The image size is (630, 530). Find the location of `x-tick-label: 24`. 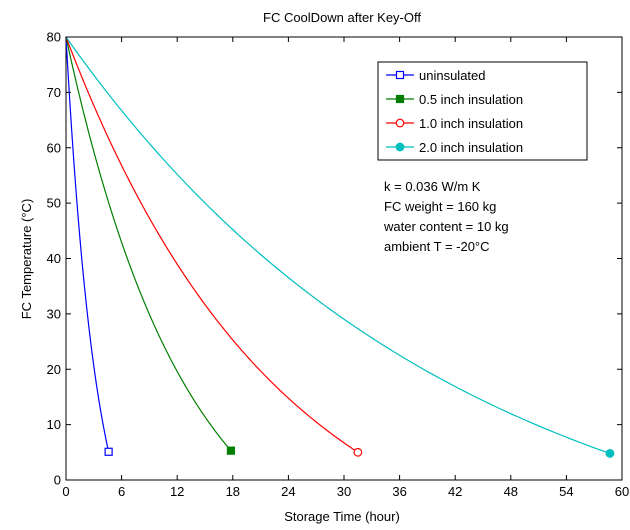

x-tick-label: 24 is located at coordinates (288, 491).